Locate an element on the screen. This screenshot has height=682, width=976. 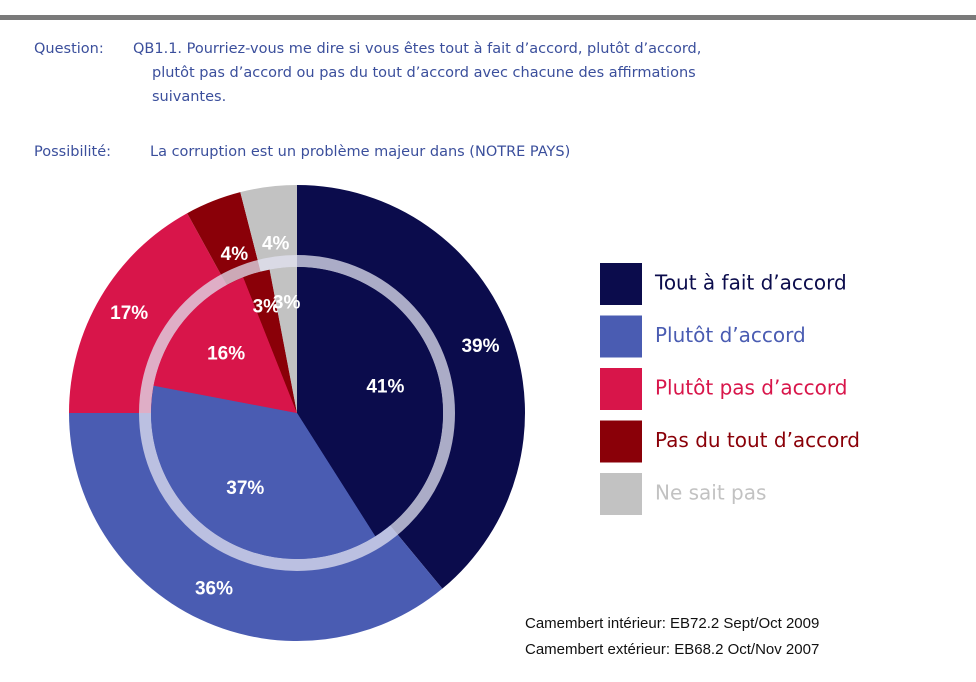
legend-label: Plutôt pas d’accord is located at coordinates (751, 388).